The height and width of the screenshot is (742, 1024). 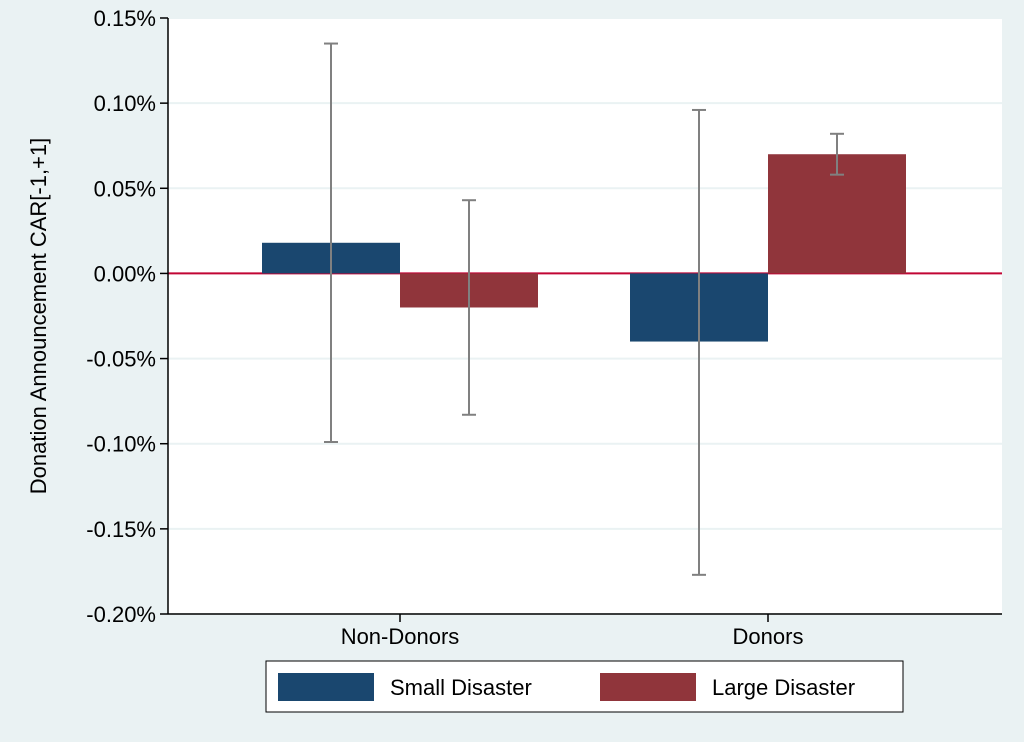 I want to click on legend-entry: Large Disaster, so click(x=783, y=687).